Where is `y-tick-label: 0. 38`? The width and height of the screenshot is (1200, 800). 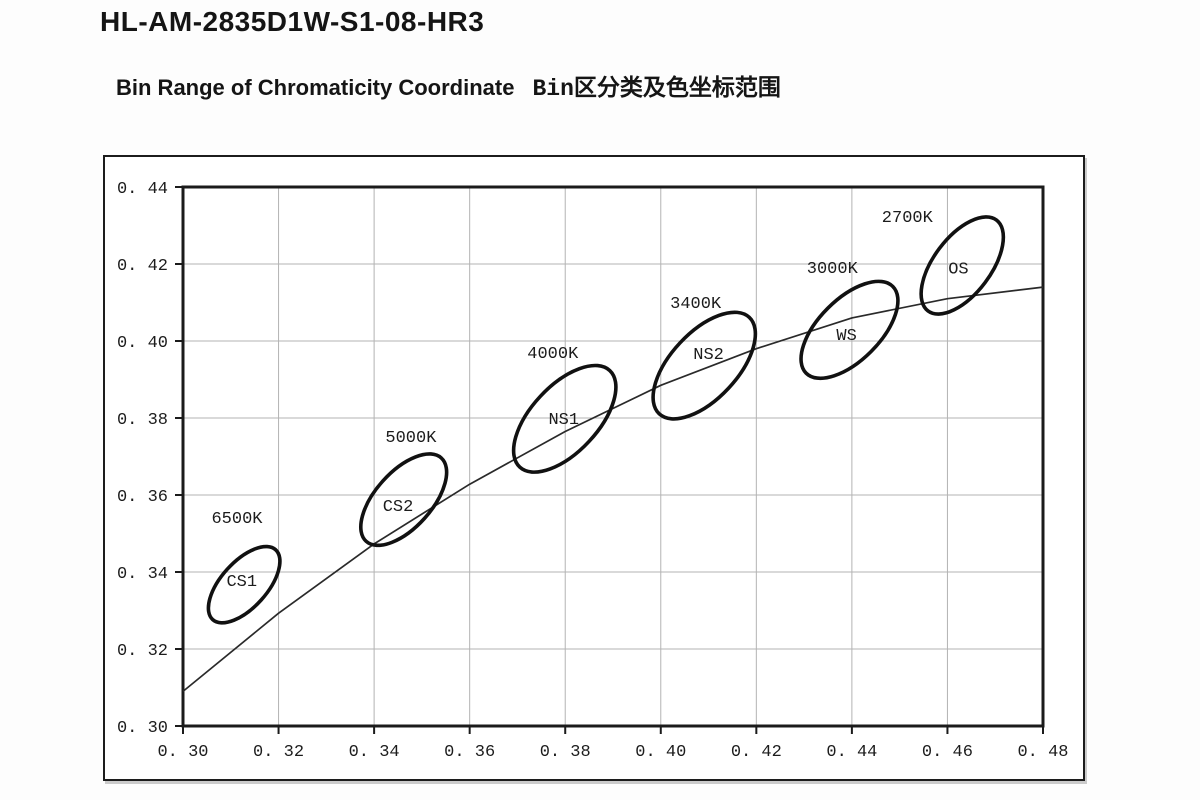
y-tick-label: 0. 38 is located at coordinates (142, 420).